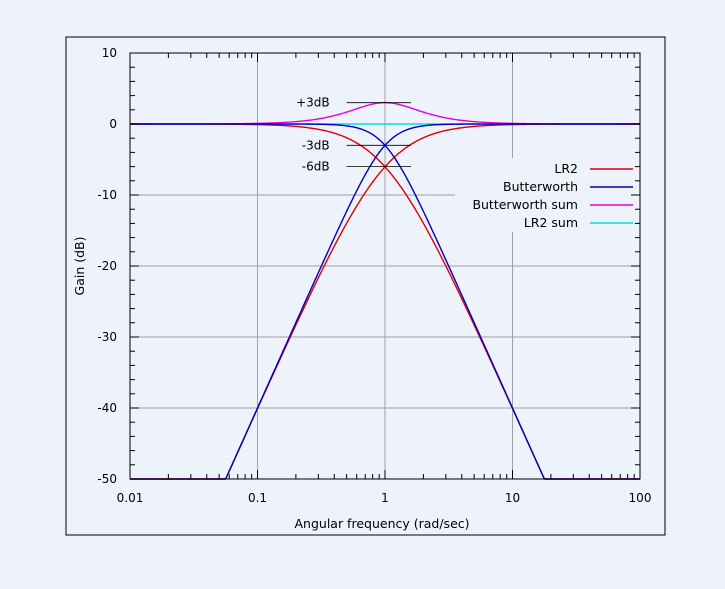  Describe the element at coordinates (512, 498) in the screenshot. I see `x-tick-label: 10` at that location.